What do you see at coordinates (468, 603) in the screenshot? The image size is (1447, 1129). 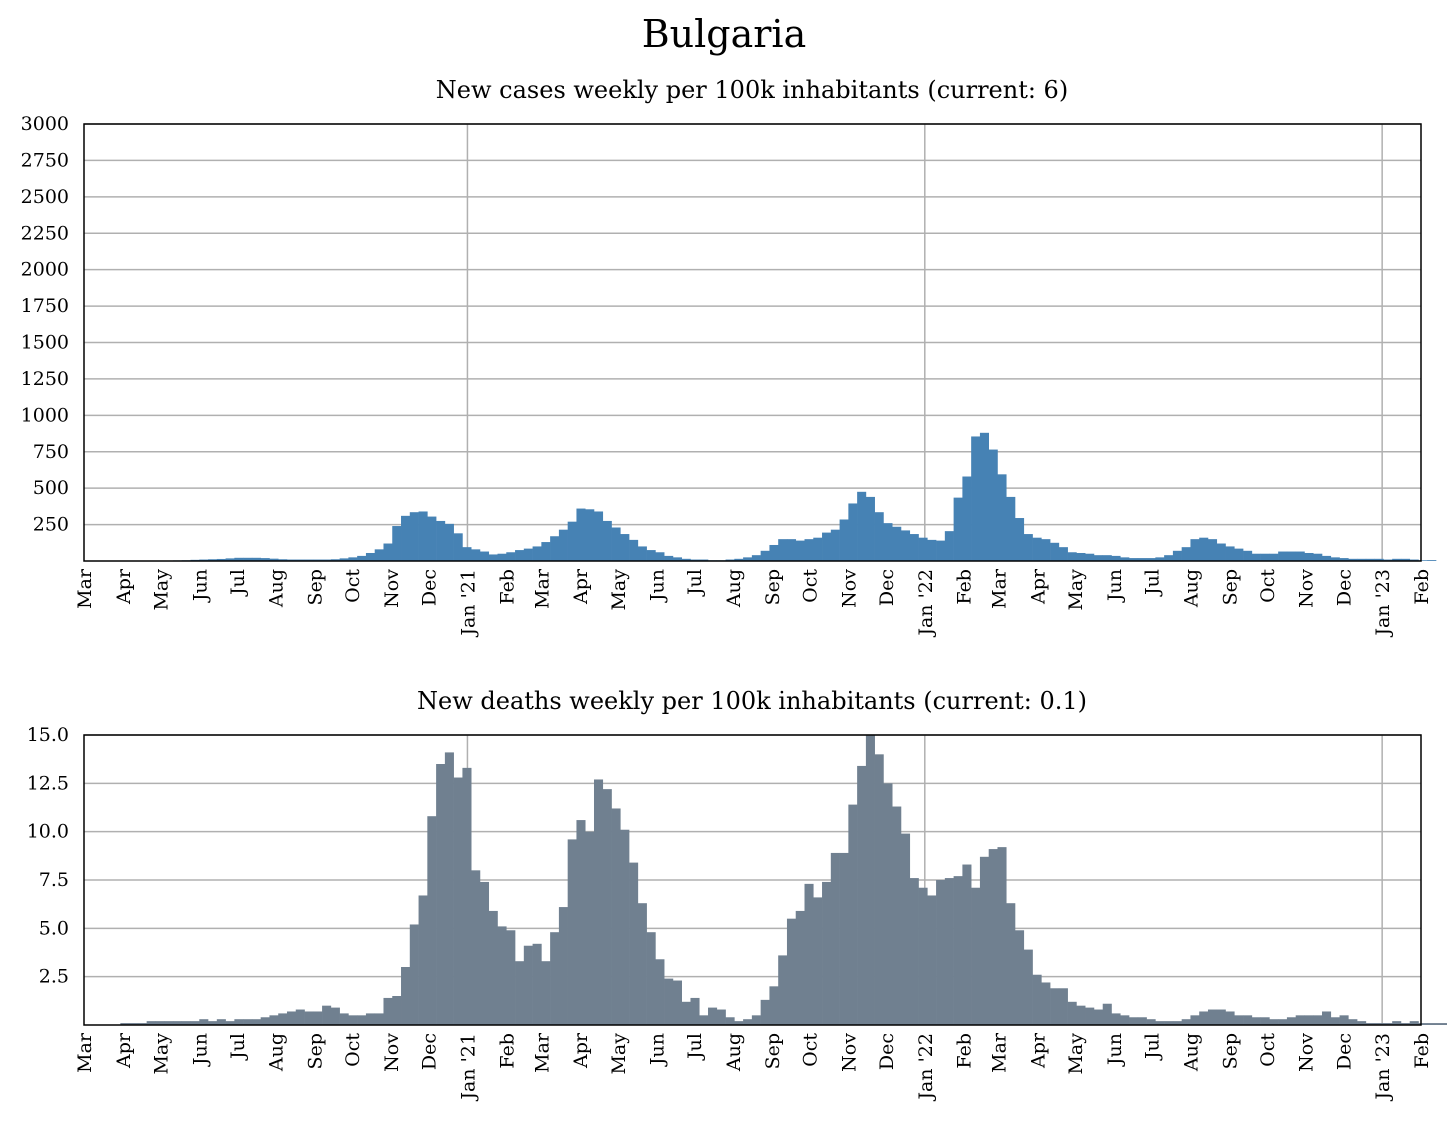 I see `cases-xtick-label: Jan '21` at bounding box center [468, 603].